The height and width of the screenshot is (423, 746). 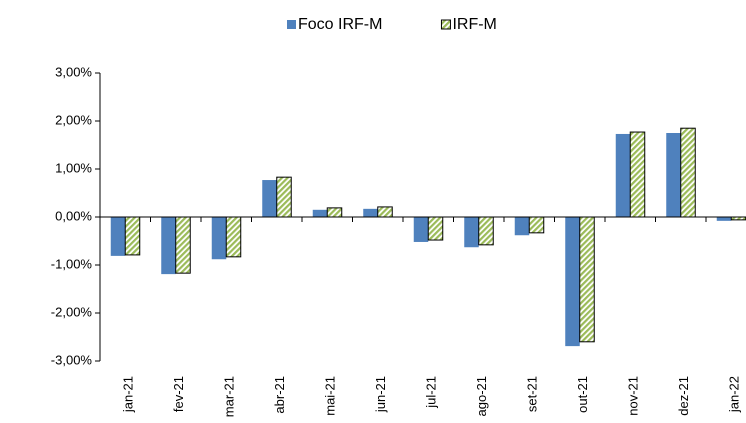 I want to click on x-tick-label: dez-21, so click(x=683, y=396).